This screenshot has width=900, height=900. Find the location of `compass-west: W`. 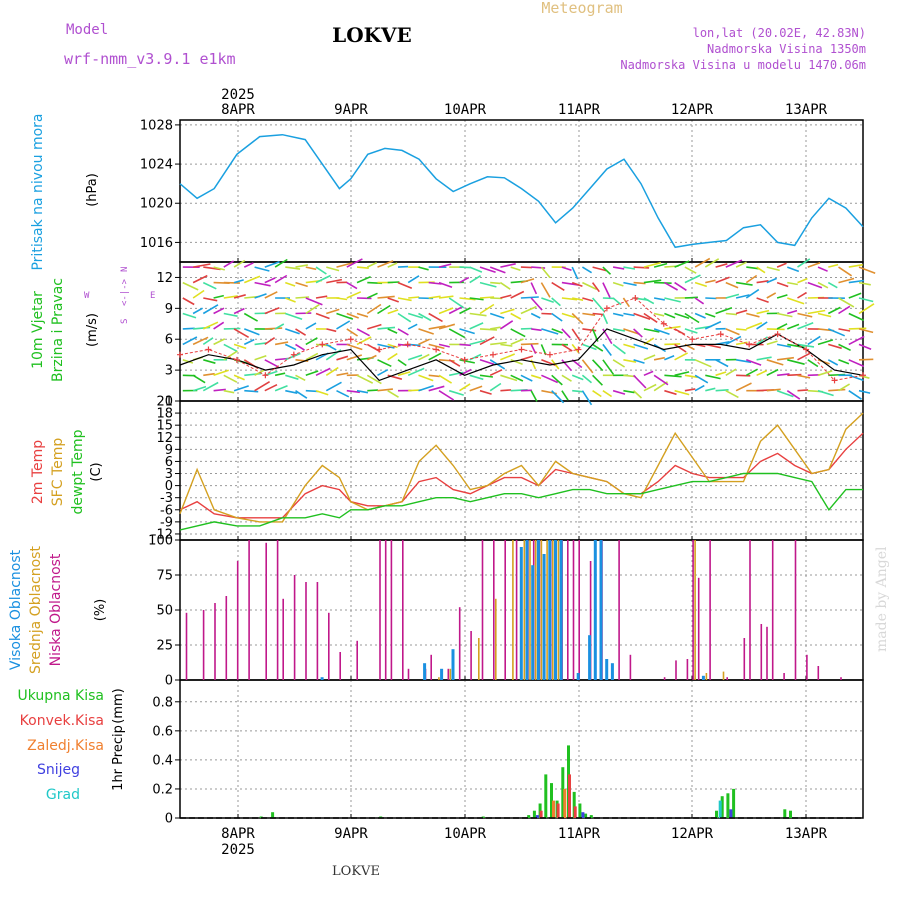

compass-west: W is located at coordinates (87, 296).